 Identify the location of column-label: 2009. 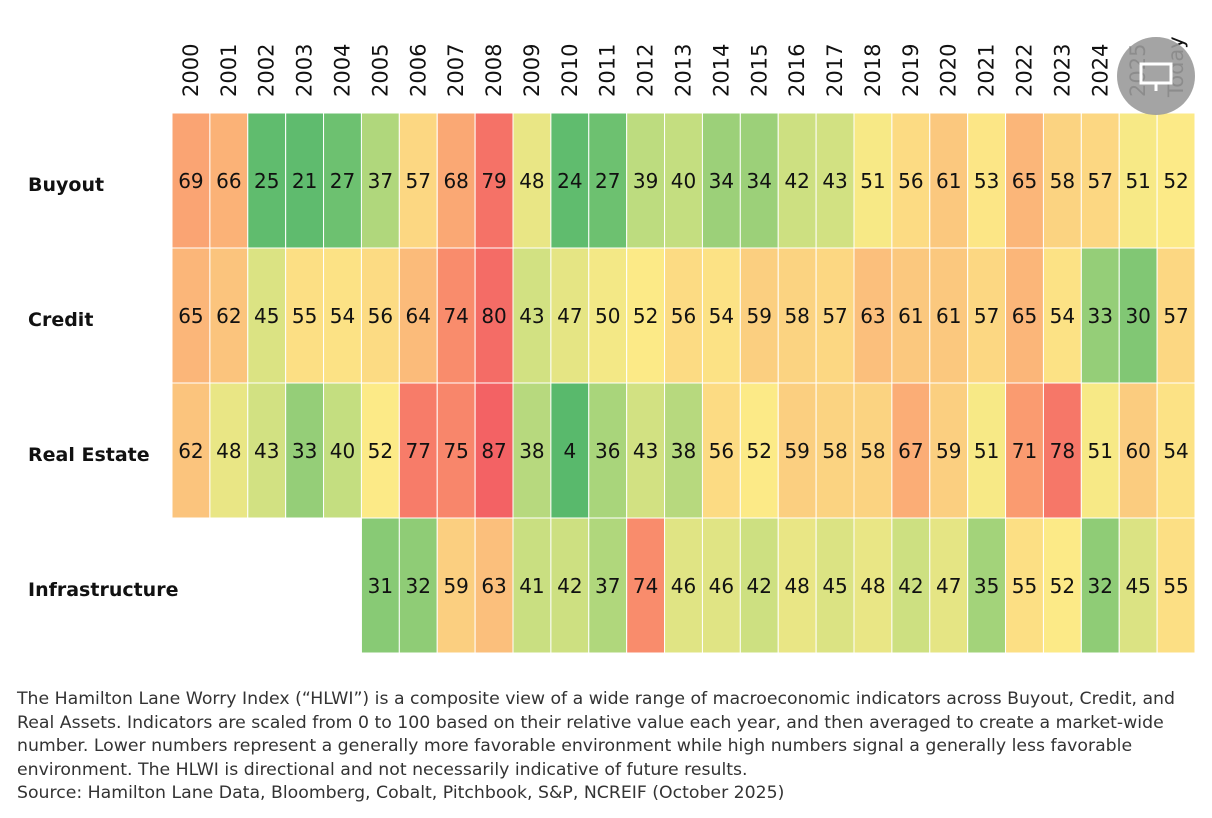
(532, 70).